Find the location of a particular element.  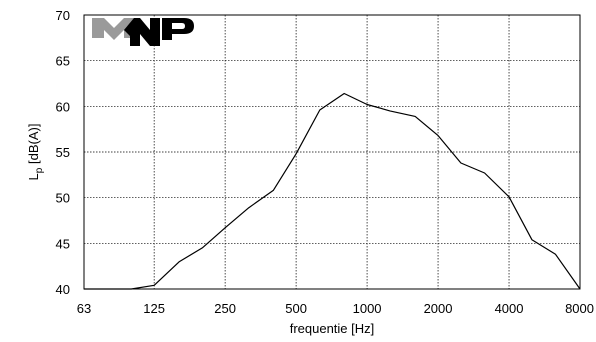

x-axis-title: frequentie [Hz] is located at coordinates (332, 328).